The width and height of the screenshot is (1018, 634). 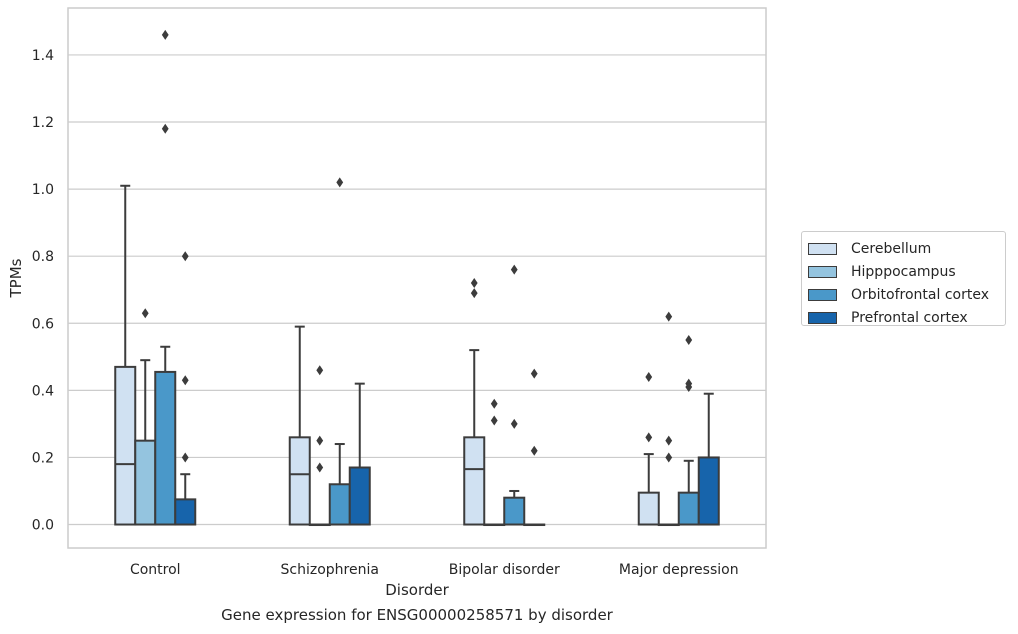 I want to click on y-tick-label: 1.4, so click(x=43, y=56).